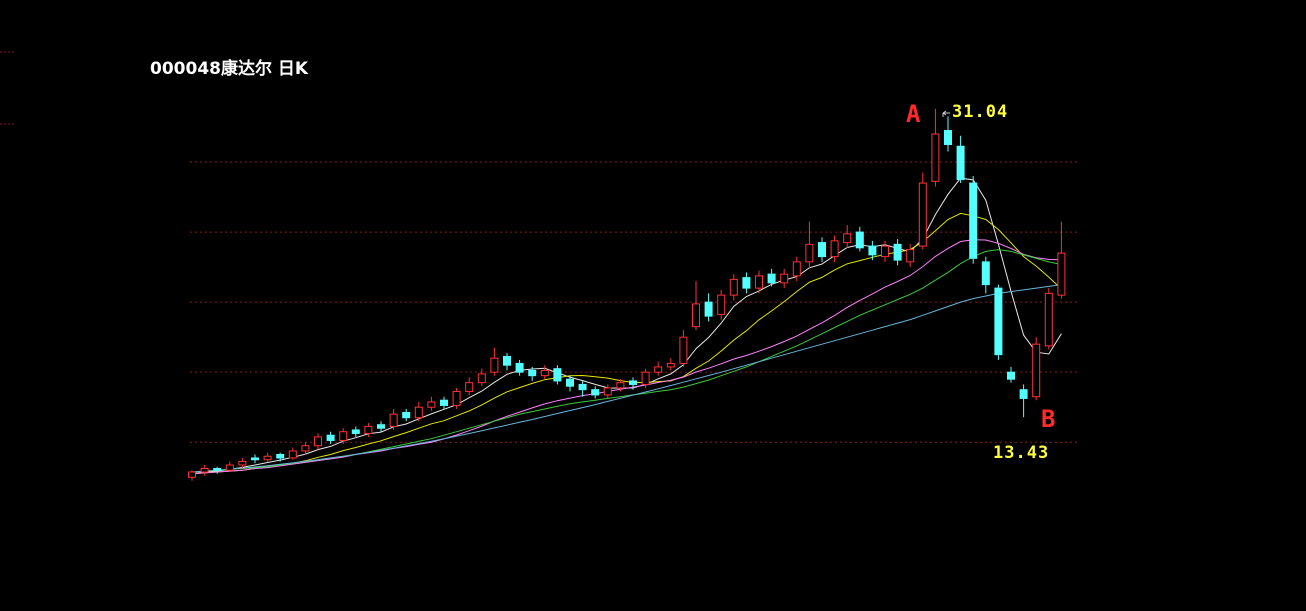 This screenshot has width=1306, height=611. Describe the element at coordinates (980, 112) in the screenshot. I see `peak-price: 31.04` at that location.